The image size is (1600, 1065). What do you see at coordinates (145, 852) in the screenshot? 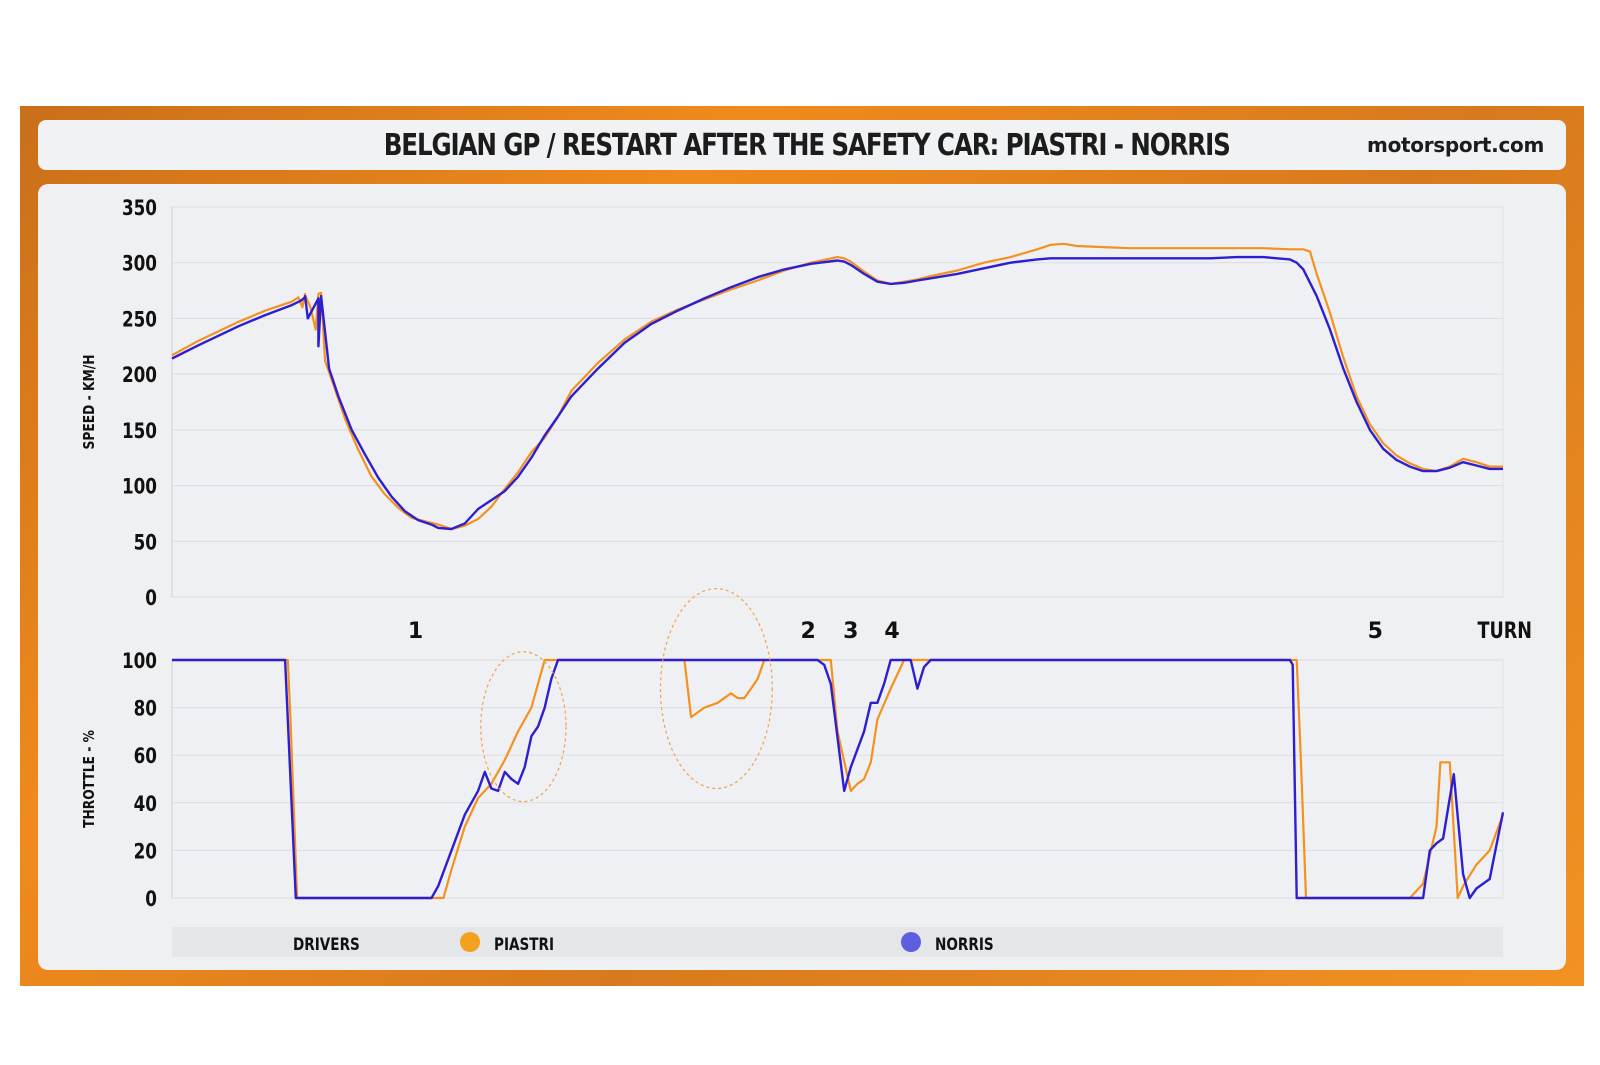
I see `y-tick-label-1-20: 20` at bounding box center [145, 852].